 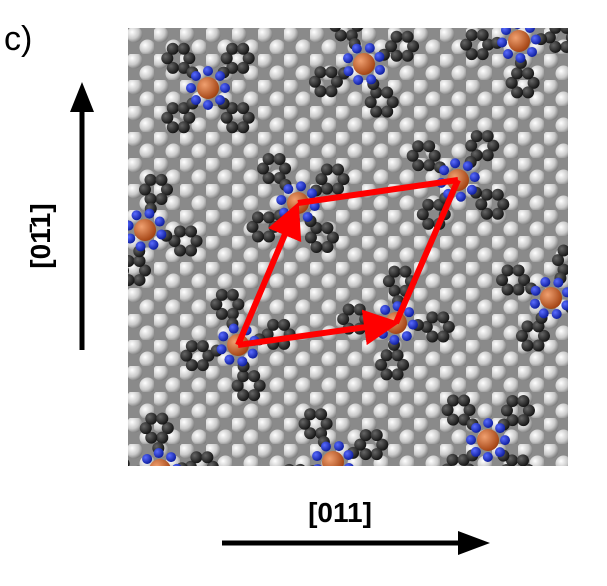 What do you see at coordinates (340, 512) in the screenshot?
I see `horizontal-axis-label: [011]` at bounding box center [340, 512].